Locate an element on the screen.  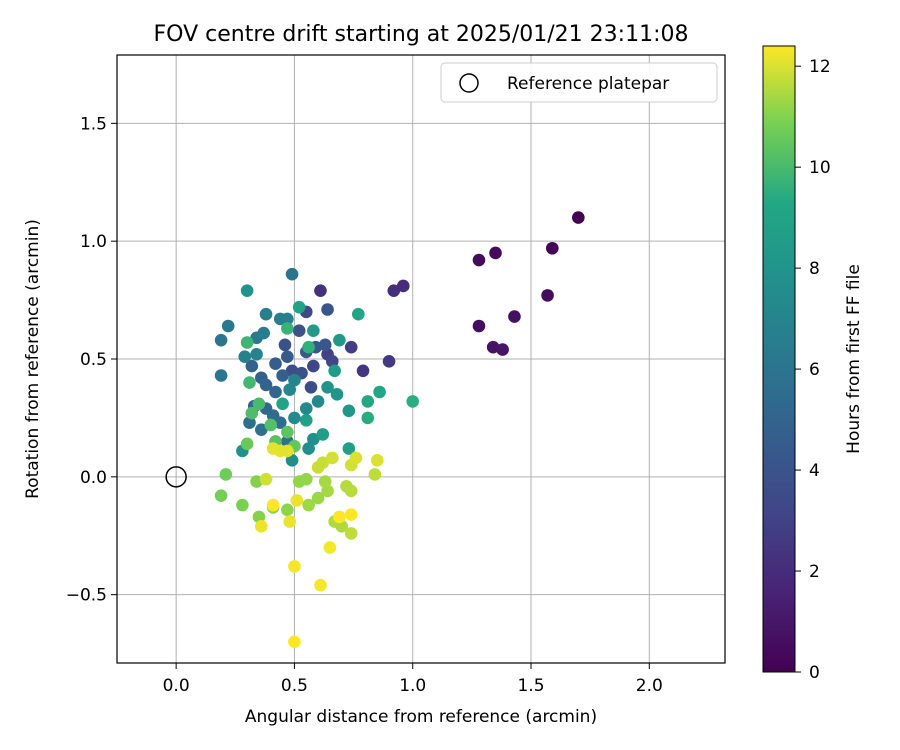
x-tick-label: 2.0 is located at coordinates (649, 686).